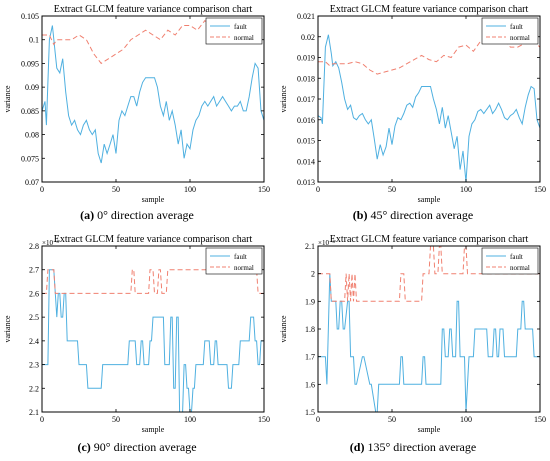 The height and width of the screenshot is (461, 550). Describe the element at coordinates (306, 141) in the screenshot. I see `y-tick-label: 0.015` at that location.